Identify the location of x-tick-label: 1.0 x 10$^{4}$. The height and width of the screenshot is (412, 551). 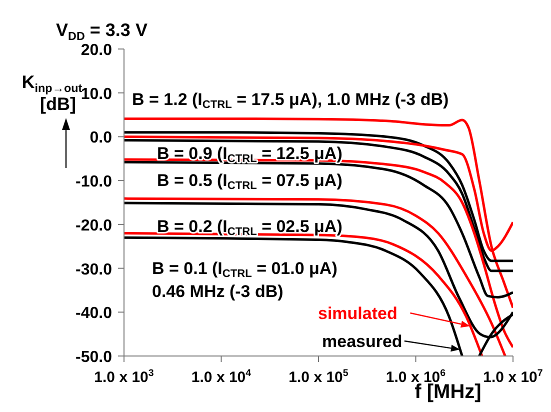
(221, 377).